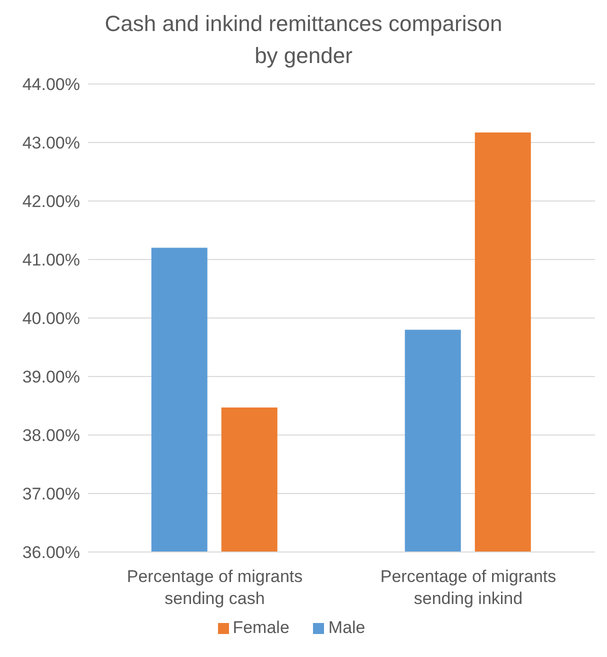 Image resolution: width=607 pixels, height=657 pixels. I want to click on y-tick-label: 41.00%, so click(51, 260).